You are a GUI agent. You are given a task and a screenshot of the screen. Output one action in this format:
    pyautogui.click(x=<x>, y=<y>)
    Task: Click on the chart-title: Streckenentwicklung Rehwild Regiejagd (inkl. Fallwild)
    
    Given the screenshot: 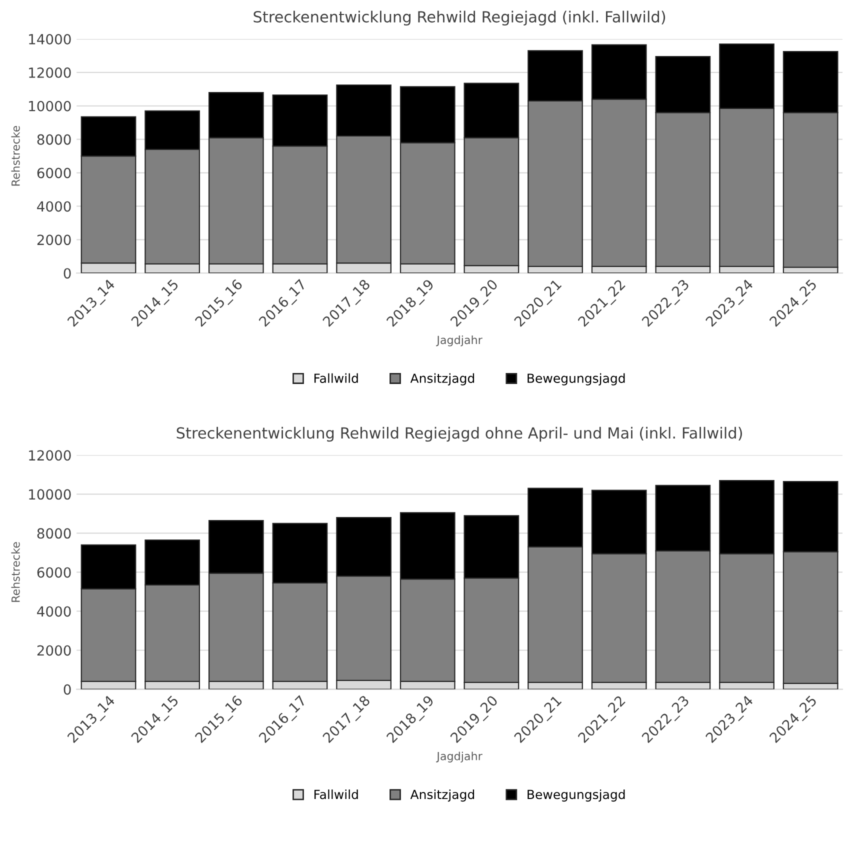 What is the action you would take?
    pyautogui.click(x=460, y=18)
    